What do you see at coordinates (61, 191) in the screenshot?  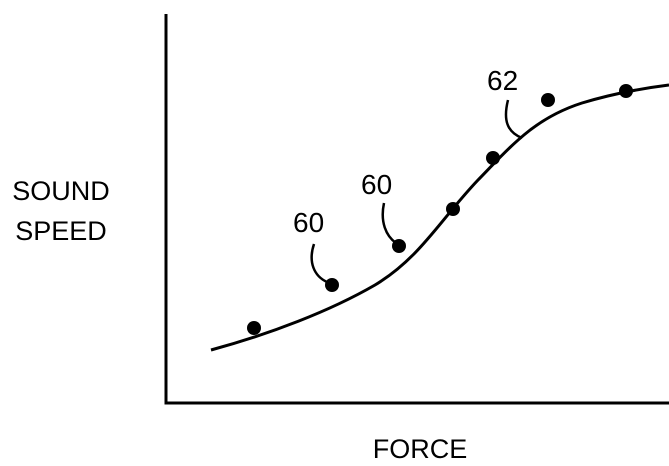 I see `y-axis-label-line1: SOUND` at bounding box center [61, 191].